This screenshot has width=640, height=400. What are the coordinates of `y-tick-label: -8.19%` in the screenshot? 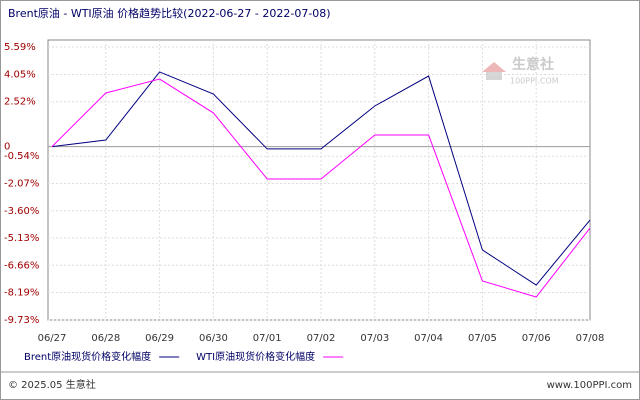 It's located at (21, 293).